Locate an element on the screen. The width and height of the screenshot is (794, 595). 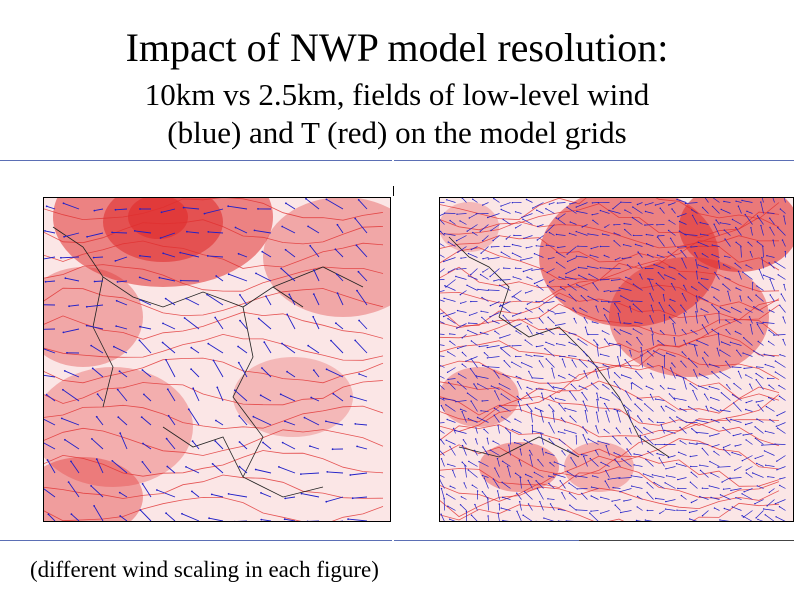
bottom-rule-mid is located at coordinates (486, 540).